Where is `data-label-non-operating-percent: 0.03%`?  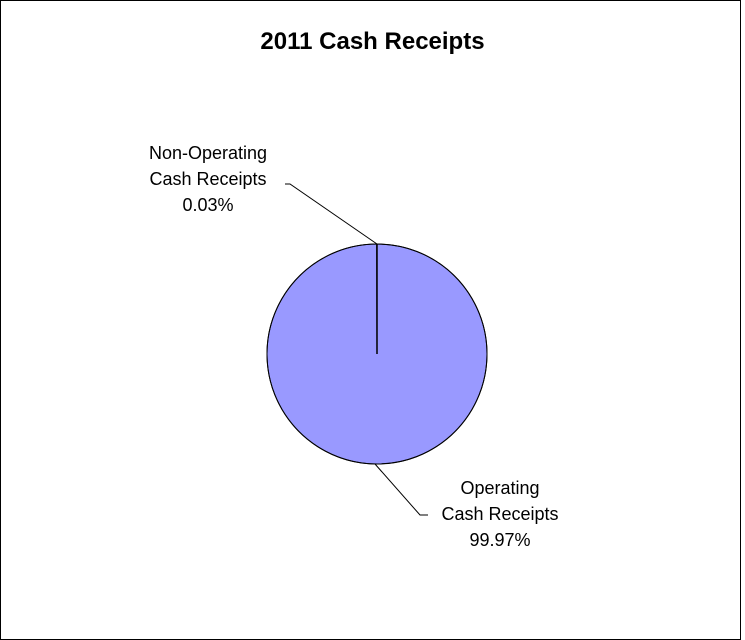 data-label-non-operating-percent: 0.03% is located at coordinates (208, 205).